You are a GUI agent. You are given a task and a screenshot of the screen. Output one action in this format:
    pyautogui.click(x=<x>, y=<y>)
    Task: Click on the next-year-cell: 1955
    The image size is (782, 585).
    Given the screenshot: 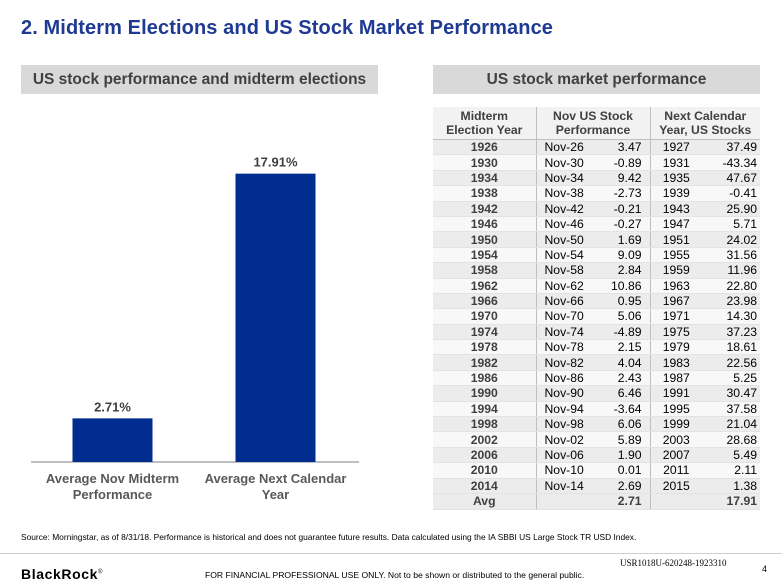 What is the action you would take?
    pyautogui.click(x=676, y=255)
    